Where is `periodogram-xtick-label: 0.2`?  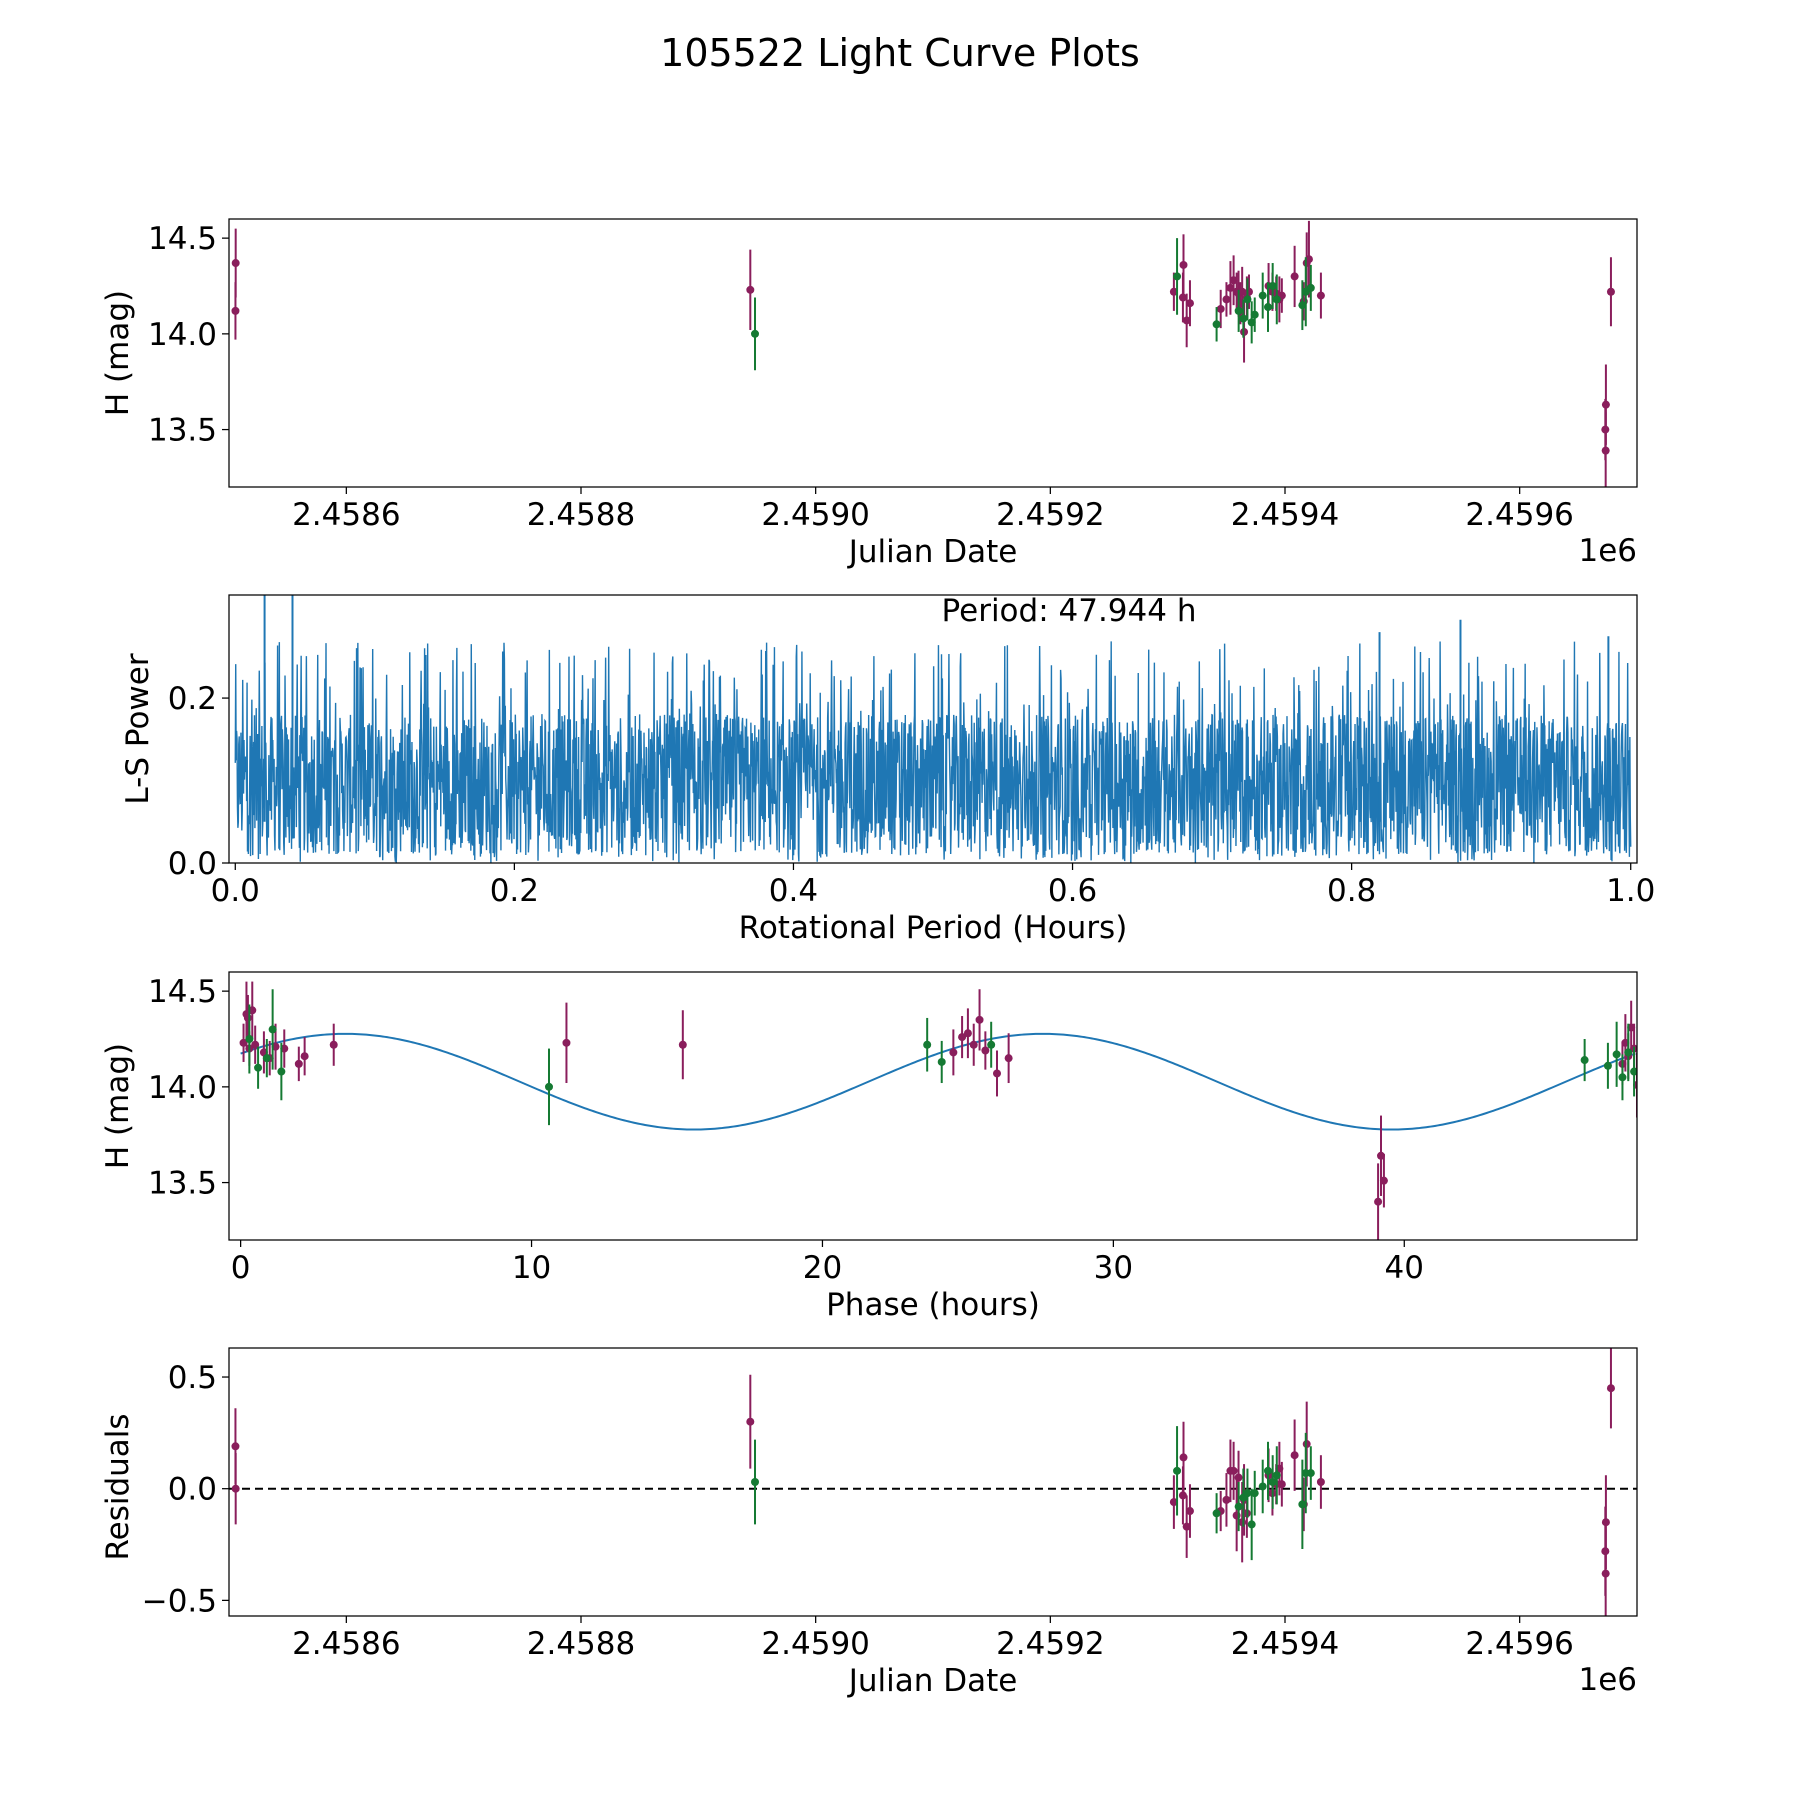 periodogram-xtick-label: 0.2 is located at coordinates (514, 891).